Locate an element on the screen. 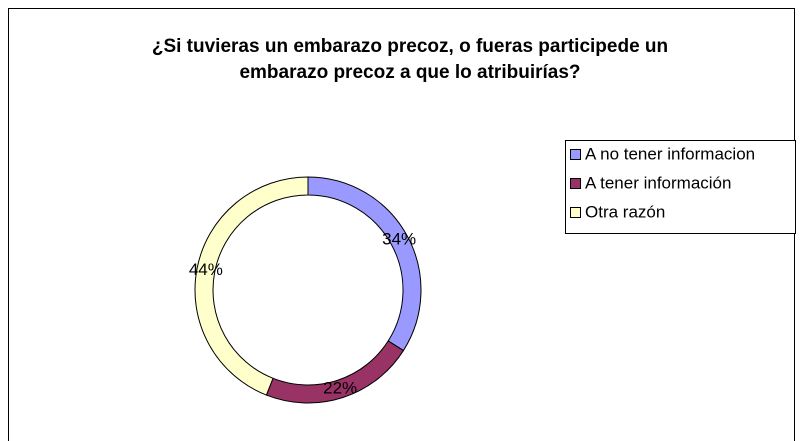  legend-box is located at coordinates (680, 187).